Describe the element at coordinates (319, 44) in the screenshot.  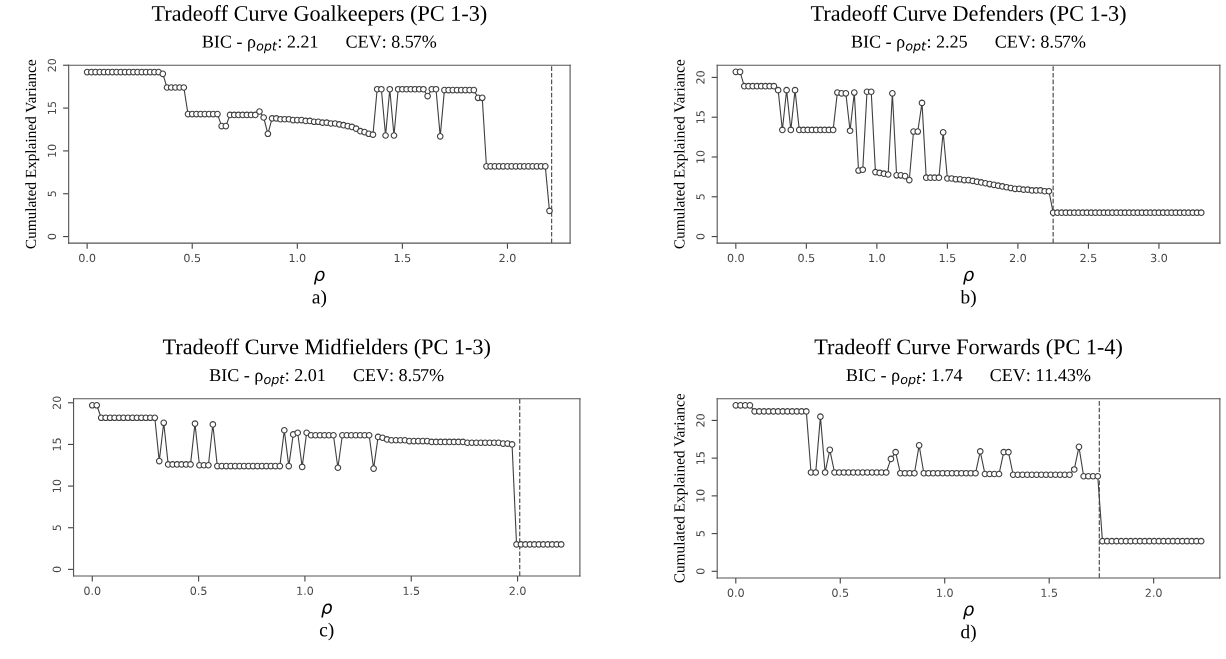
I see `chart-subtitle: BIC - ρ$_{opt}$: 2.21 CEV: 8.57%` at that location.